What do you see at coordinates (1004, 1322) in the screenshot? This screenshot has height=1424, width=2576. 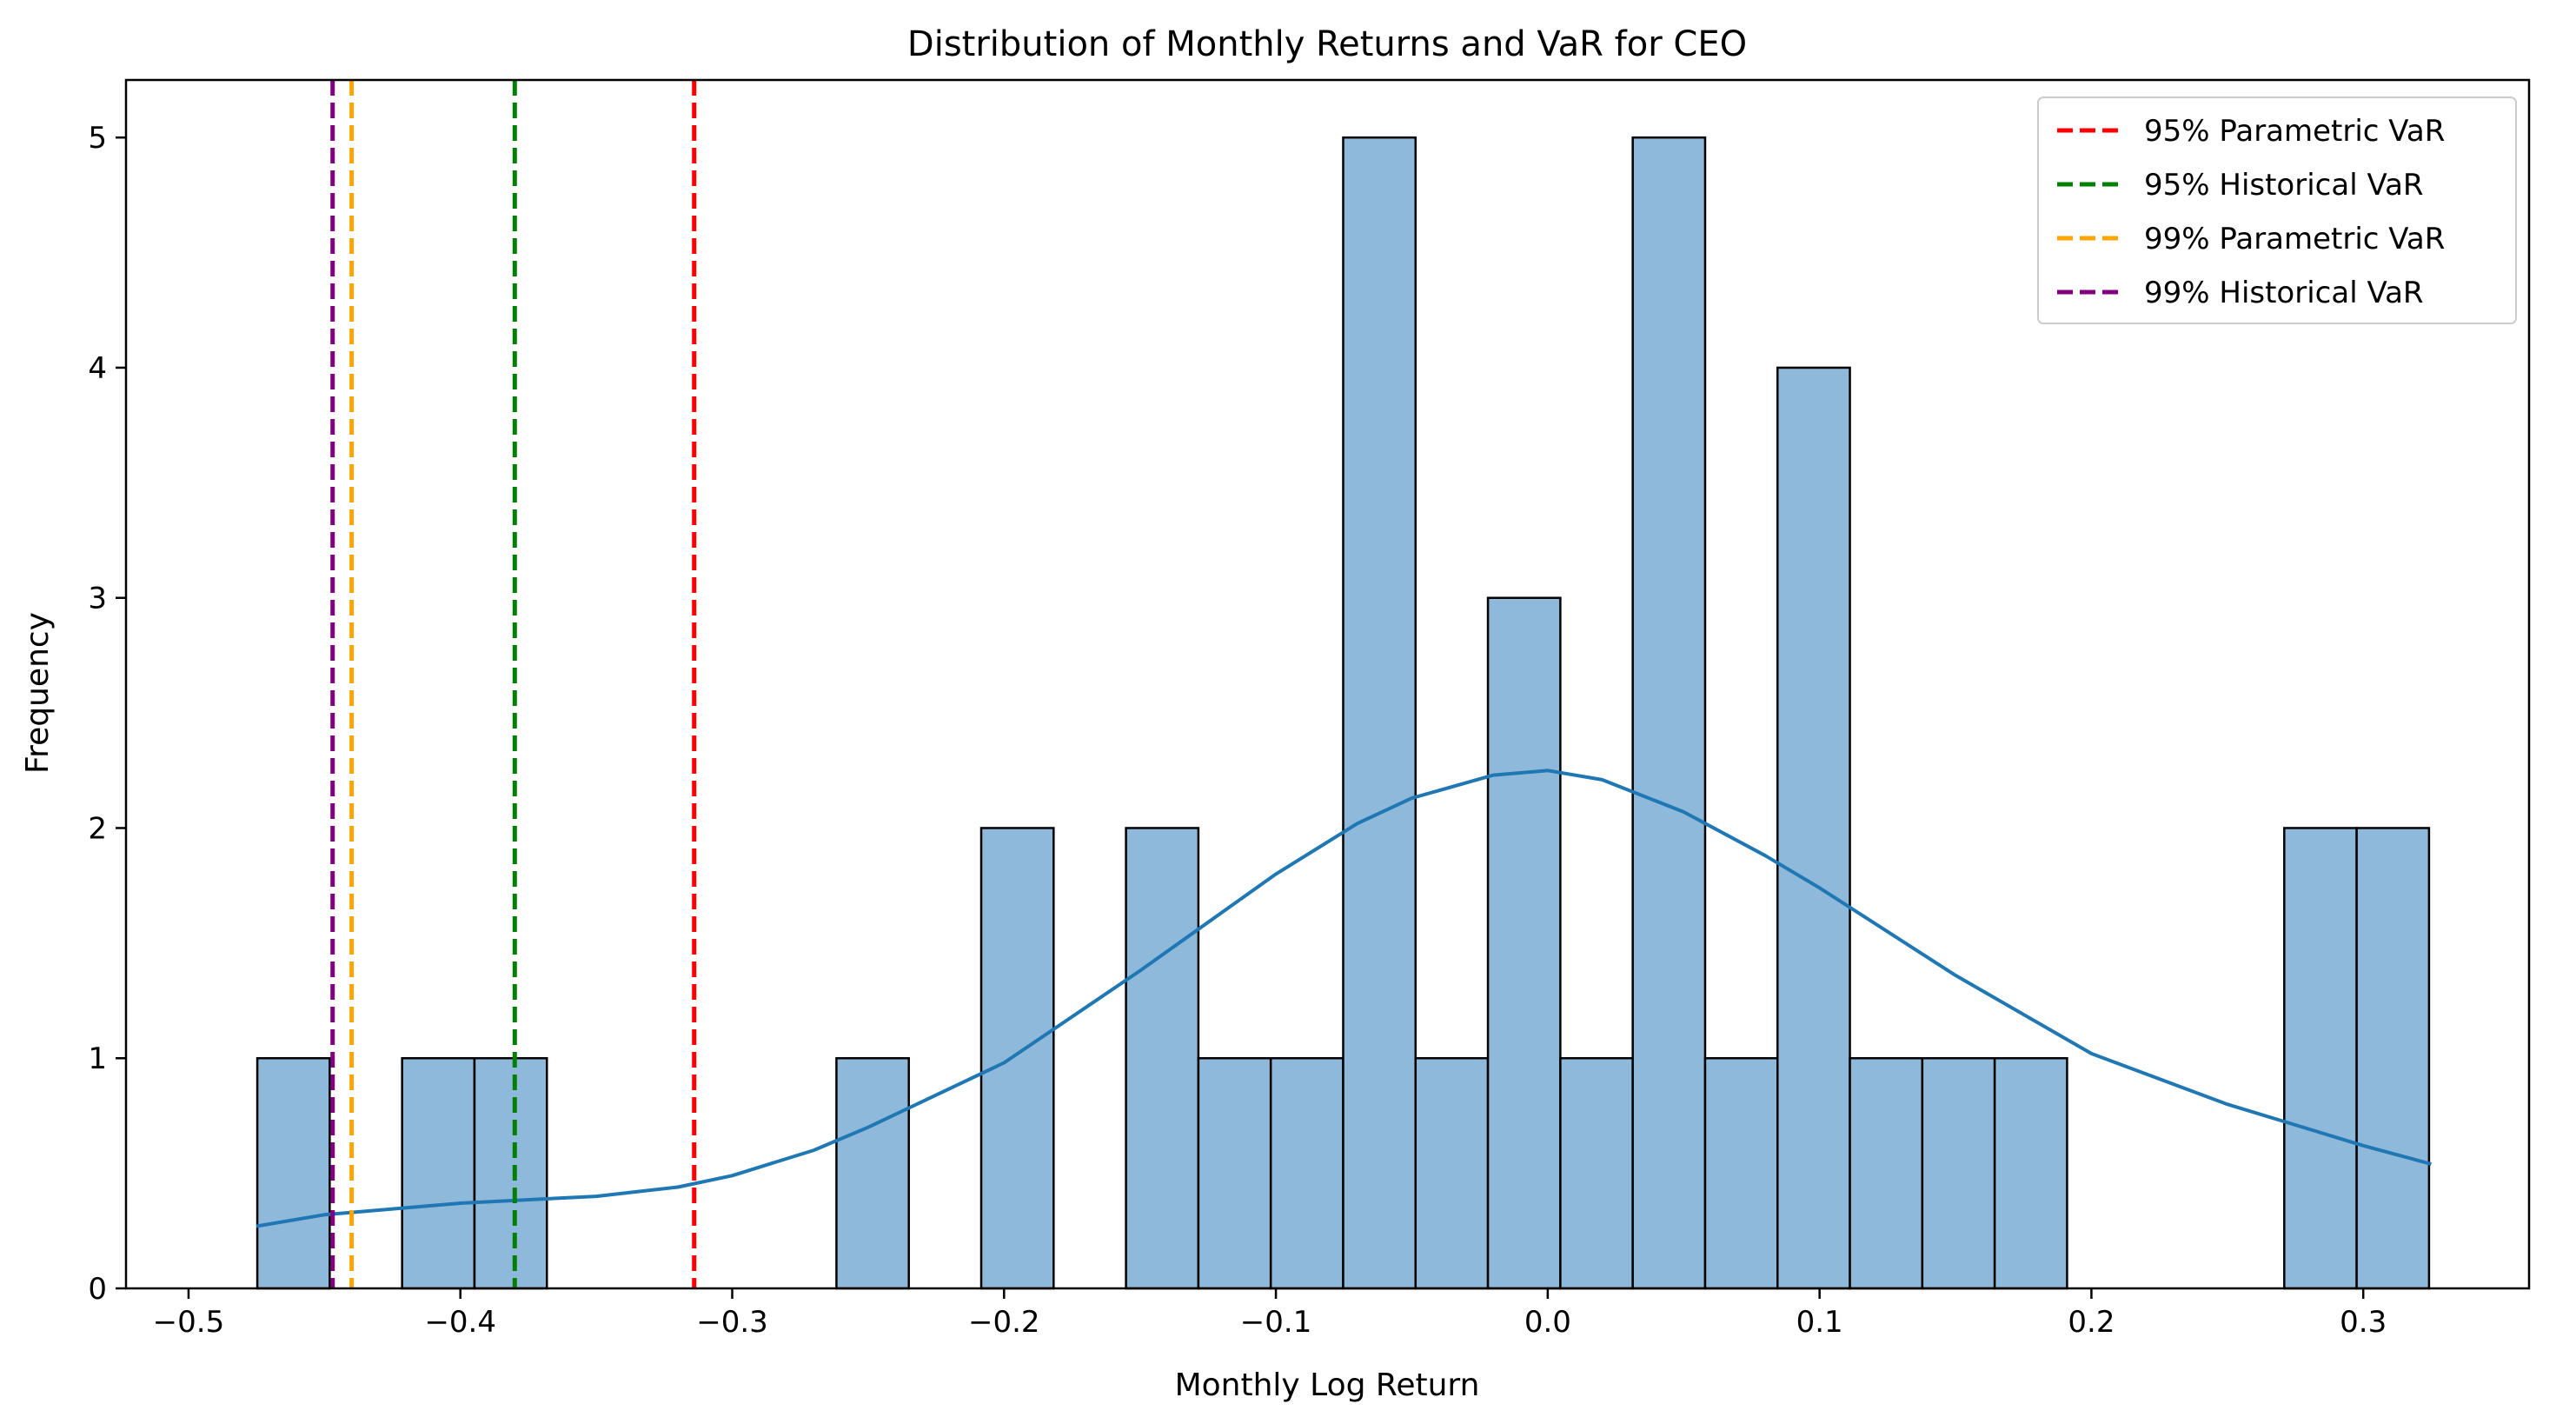 I see `x-tick-label: −0.2` at bounding box center [1004, 1322].